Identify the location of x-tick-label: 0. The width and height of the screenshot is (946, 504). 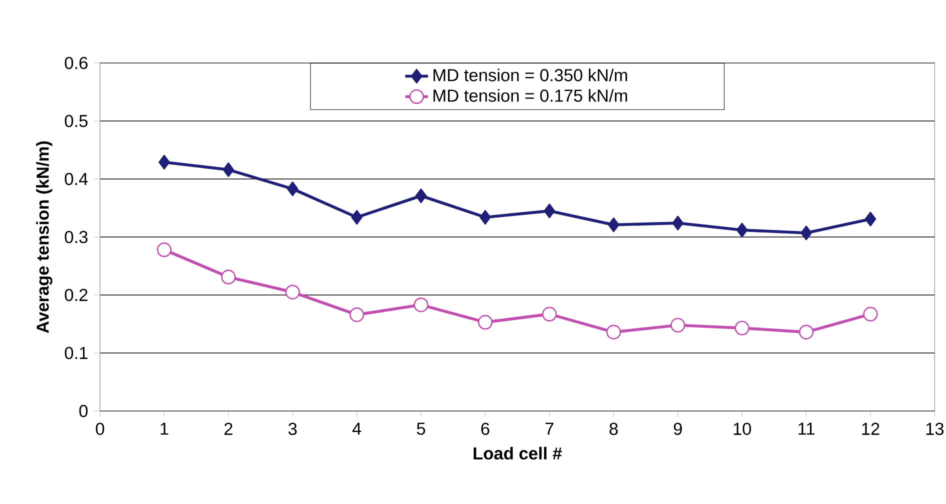
(100, 429).